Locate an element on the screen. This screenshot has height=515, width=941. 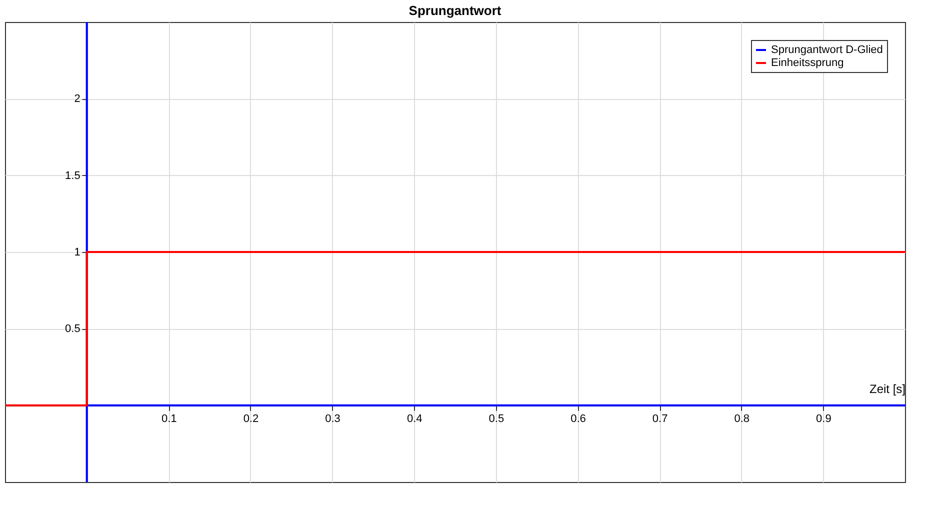
legend-label: Einheitssprung is located at coordinates (807, 63).